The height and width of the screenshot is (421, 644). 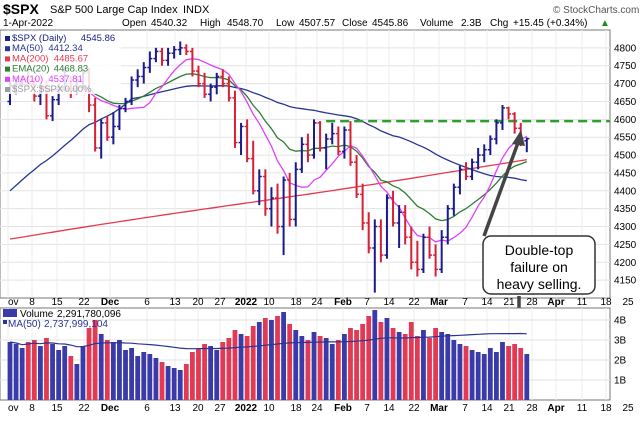 What do you see at coordinates (606, 408) in the screenshot?
I see `volume-x-tick-label: 18` at bounding box center [606, 408].